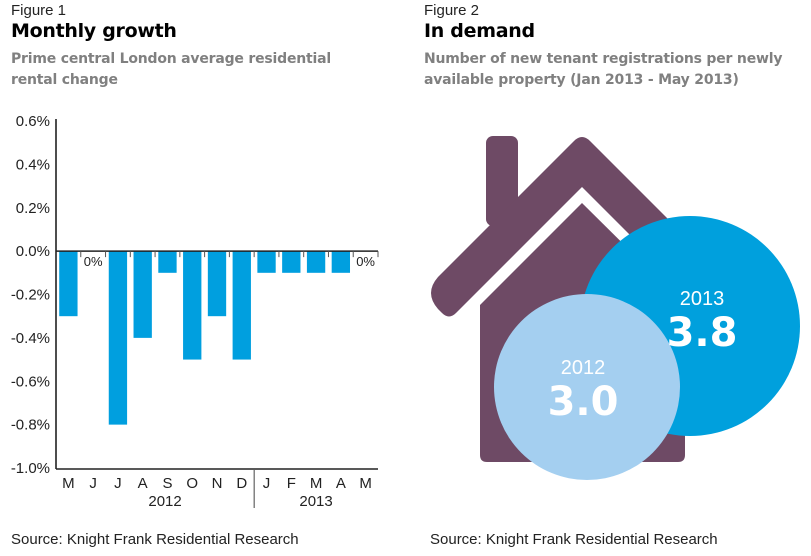 This screenshot has height=556, width=811. What do you see at coordinates (583, 368) in the screenshot?
I see `circle-2012-year: 2012` at bounding box center [583, 368].